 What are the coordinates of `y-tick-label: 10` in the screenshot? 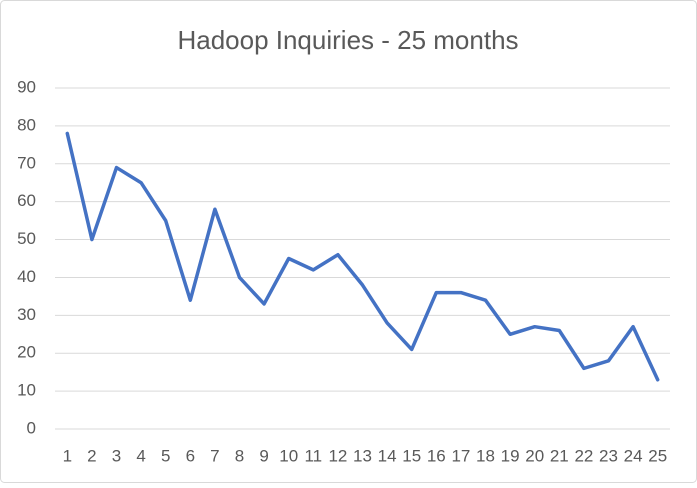 It's located at (26, 390).